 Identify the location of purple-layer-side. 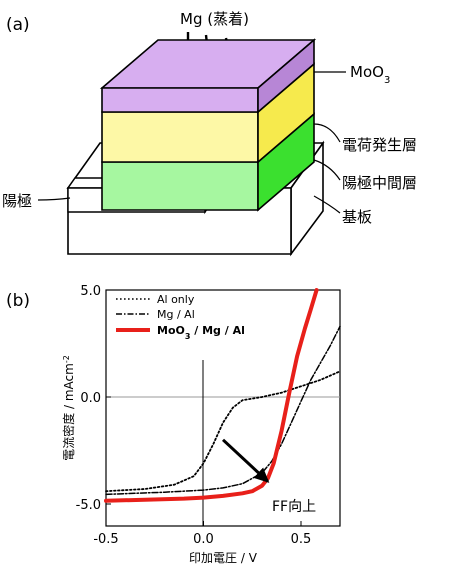
(286, 76).